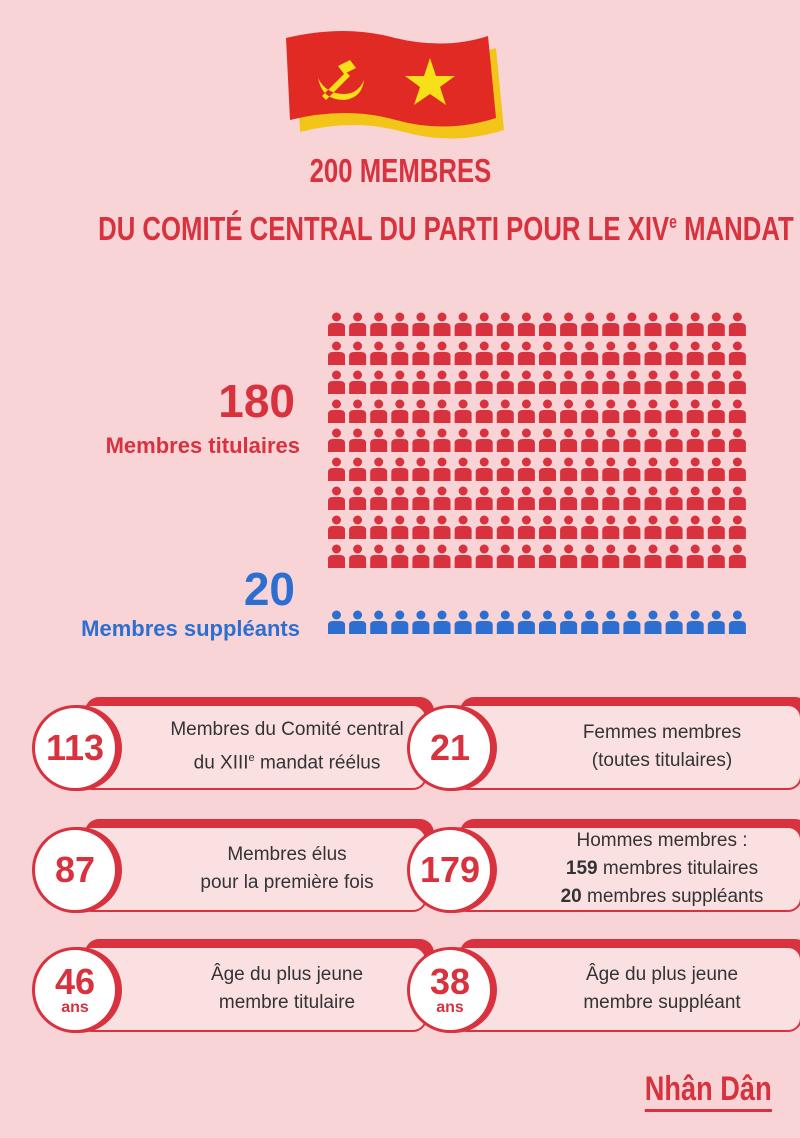  Describe the element at coordinates (190, 628) in the screenshot. I see `alternate-label: Membres suppléants` at that location.